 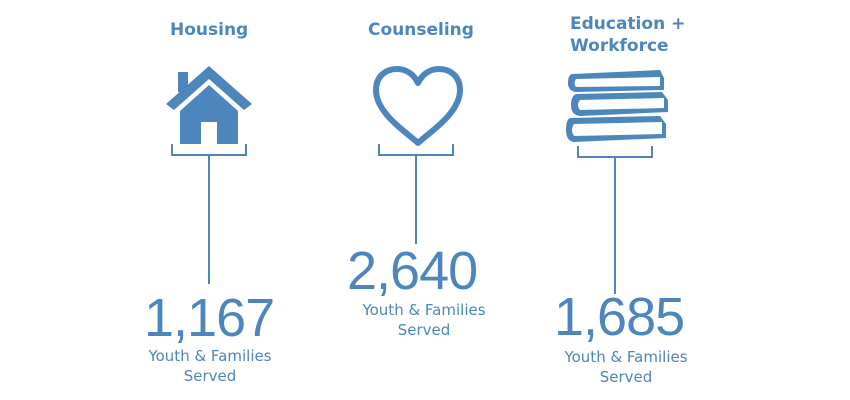 What do you see at coordinates (416, 150) in the screenshot?
I see `counseling-bracket` at bounding box center [416, 150].